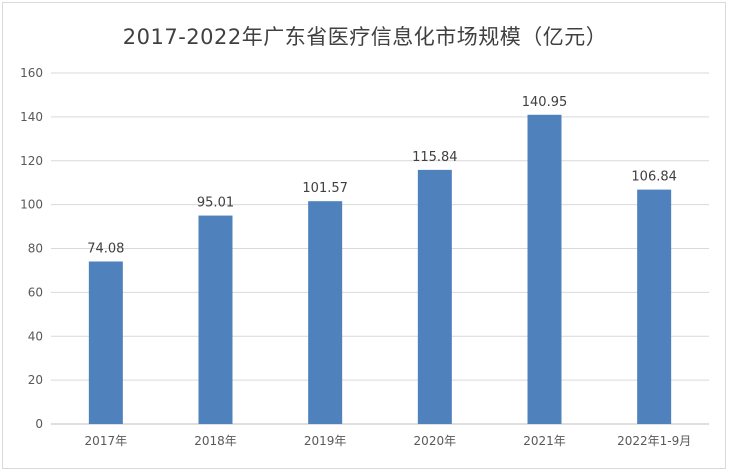 Image resolution: width=730 pixels, height=473 pixels. I want to click on x-tick-label: 2020年, so click(435, 441).